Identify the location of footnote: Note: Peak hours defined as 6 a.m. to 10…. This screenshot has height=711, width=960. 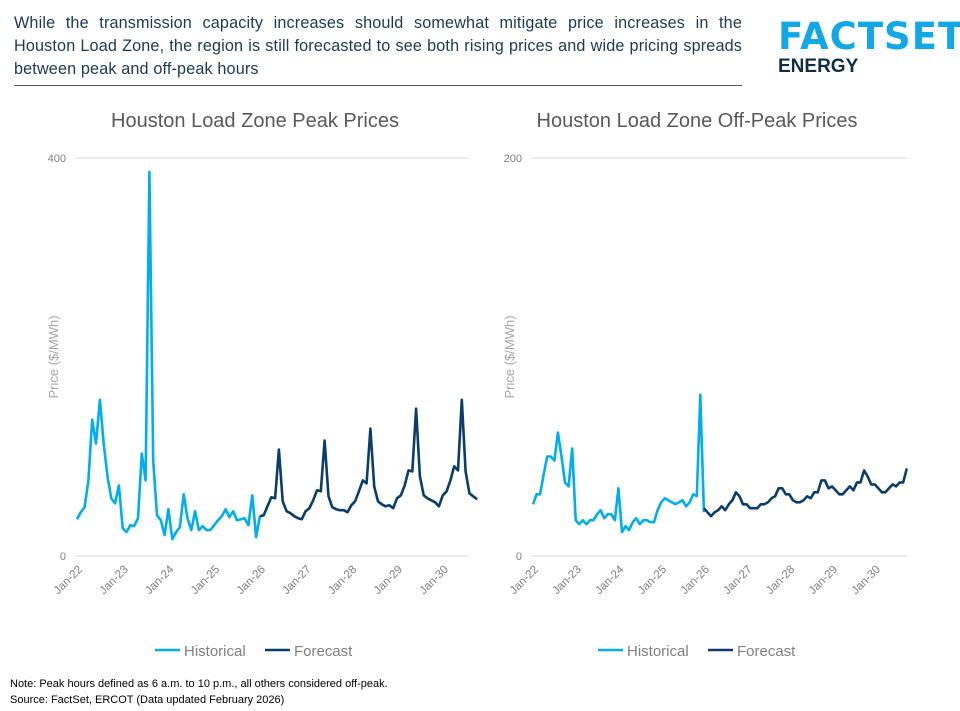
(199, 684).